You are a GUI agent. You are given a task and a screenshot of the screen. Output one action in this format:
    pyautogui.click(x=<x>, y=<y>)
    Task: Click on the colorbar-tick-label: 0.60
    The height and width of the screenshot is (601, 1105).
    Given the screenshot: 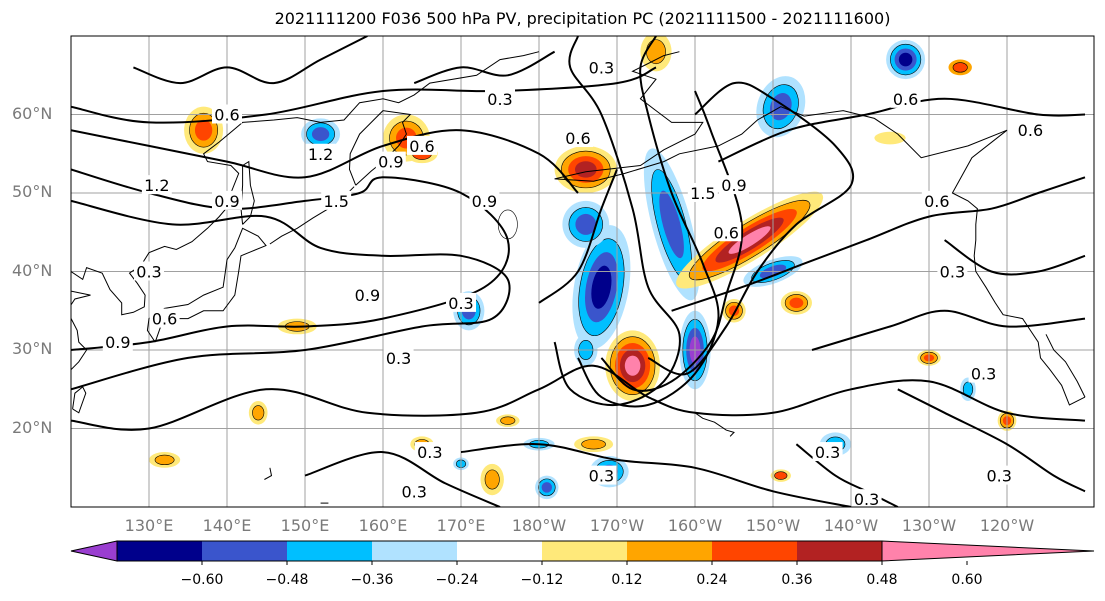 What is the action you would take?
    pyautogui.click(x=967, y=580)
    